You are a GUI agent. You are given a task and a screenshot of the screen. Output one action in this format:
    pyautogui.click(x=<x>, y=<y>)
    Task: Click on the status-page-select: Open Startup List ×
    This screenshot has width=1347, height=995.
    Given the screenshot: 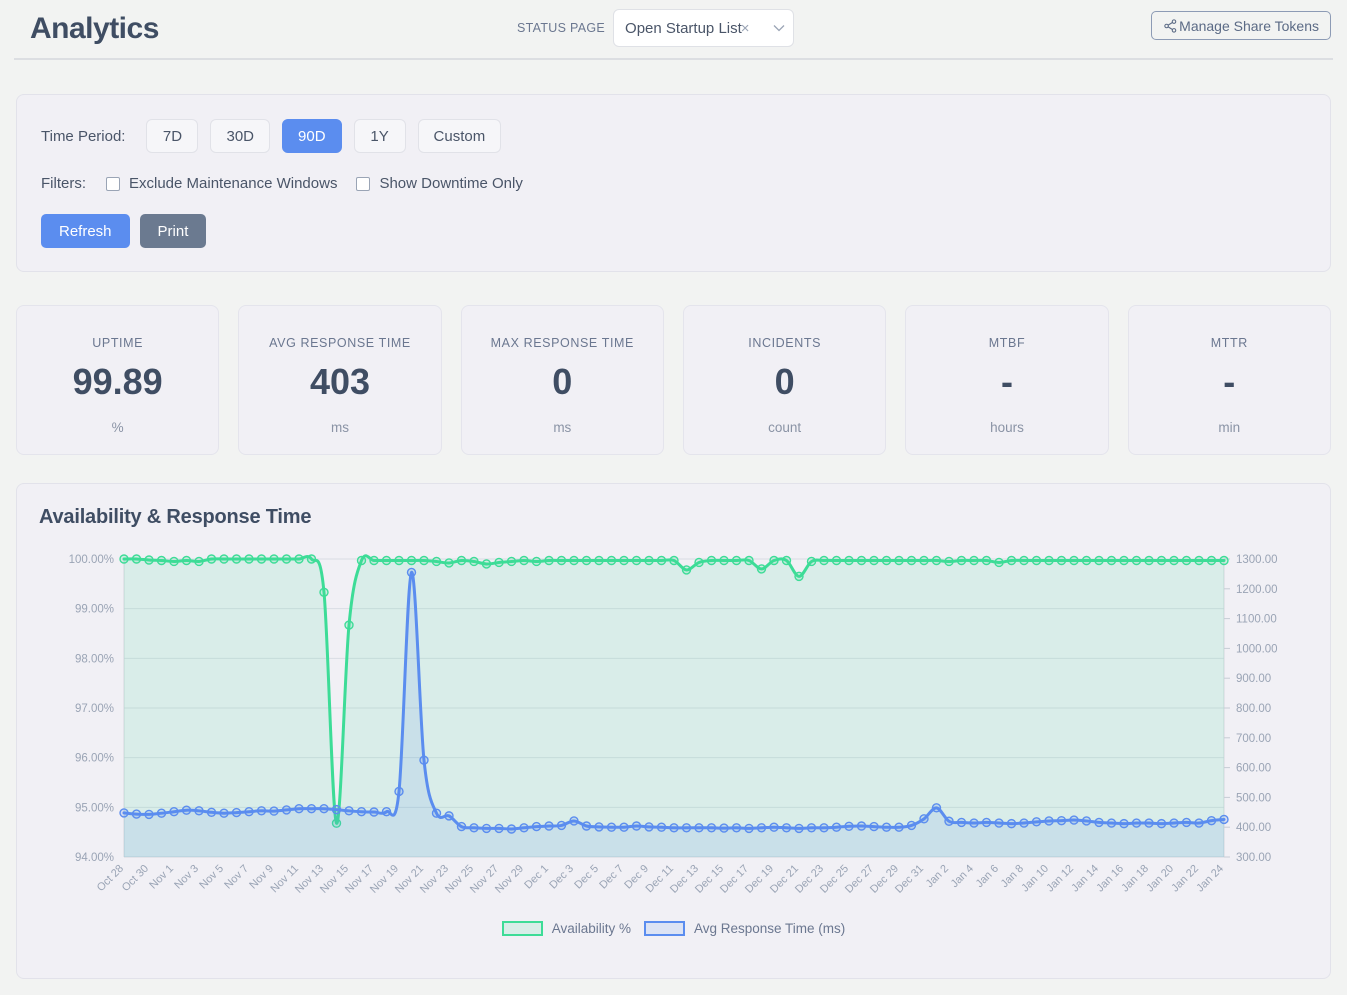 What is the action you would take?
    pyautogui.click(x=704, y=28)
    